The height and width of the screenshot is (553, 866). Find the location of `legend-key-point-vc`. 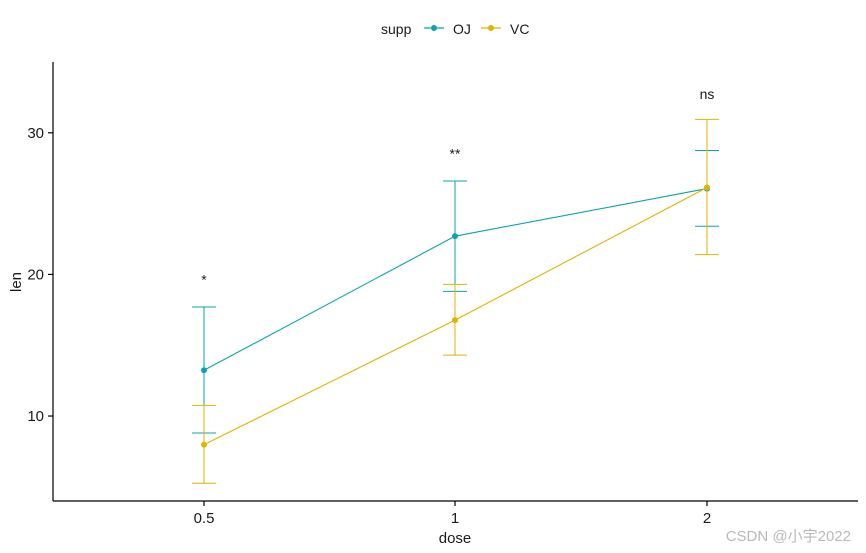

legend-key-point-vc is located at coordinates (491, 28).